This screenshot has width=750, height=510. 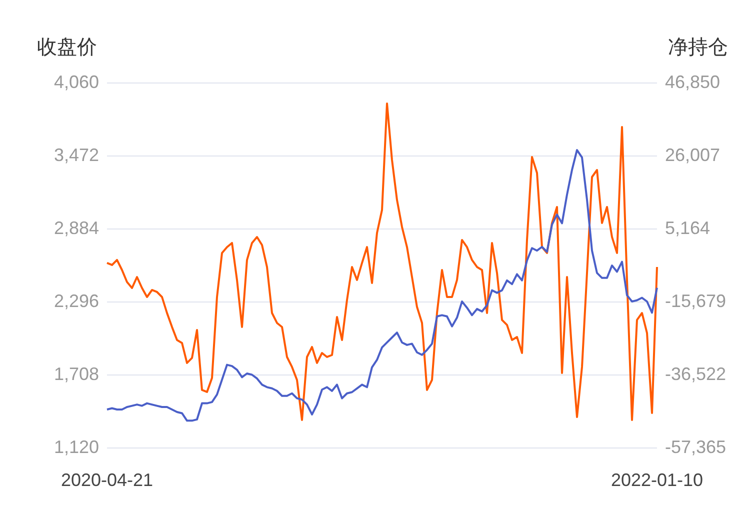 I want to click on y-tick-label: 3,472, so click(x=76, y=154).